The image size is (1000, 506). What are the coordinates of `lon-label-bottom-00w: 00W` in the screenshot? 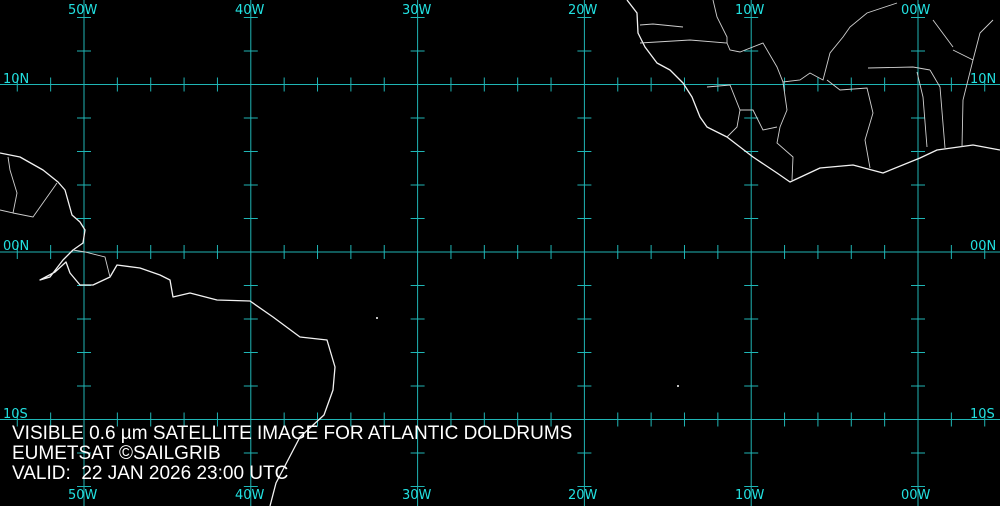 It's located at (916, 495).